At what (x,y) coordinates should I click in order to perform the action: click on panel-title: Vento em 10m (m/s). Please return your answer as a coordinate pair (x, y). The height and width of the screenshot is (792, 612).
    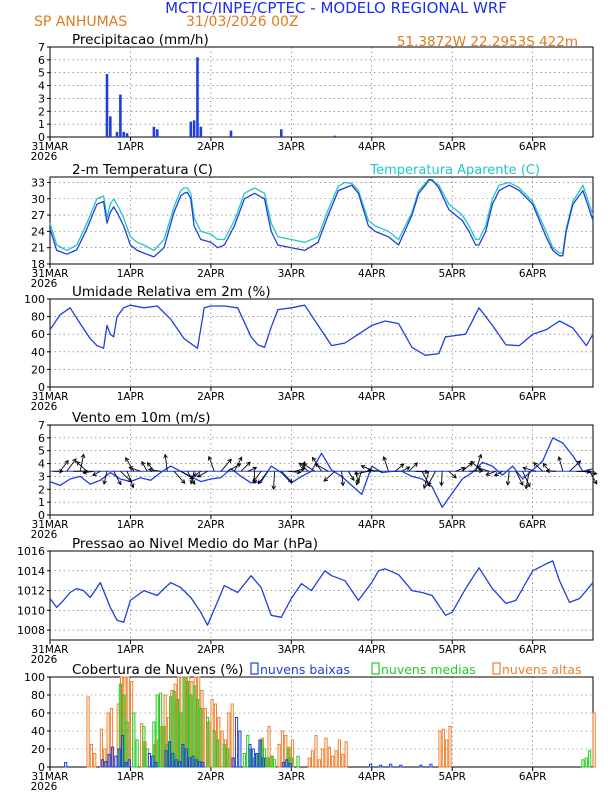
    Looking at the image, I should click on (141, 418).